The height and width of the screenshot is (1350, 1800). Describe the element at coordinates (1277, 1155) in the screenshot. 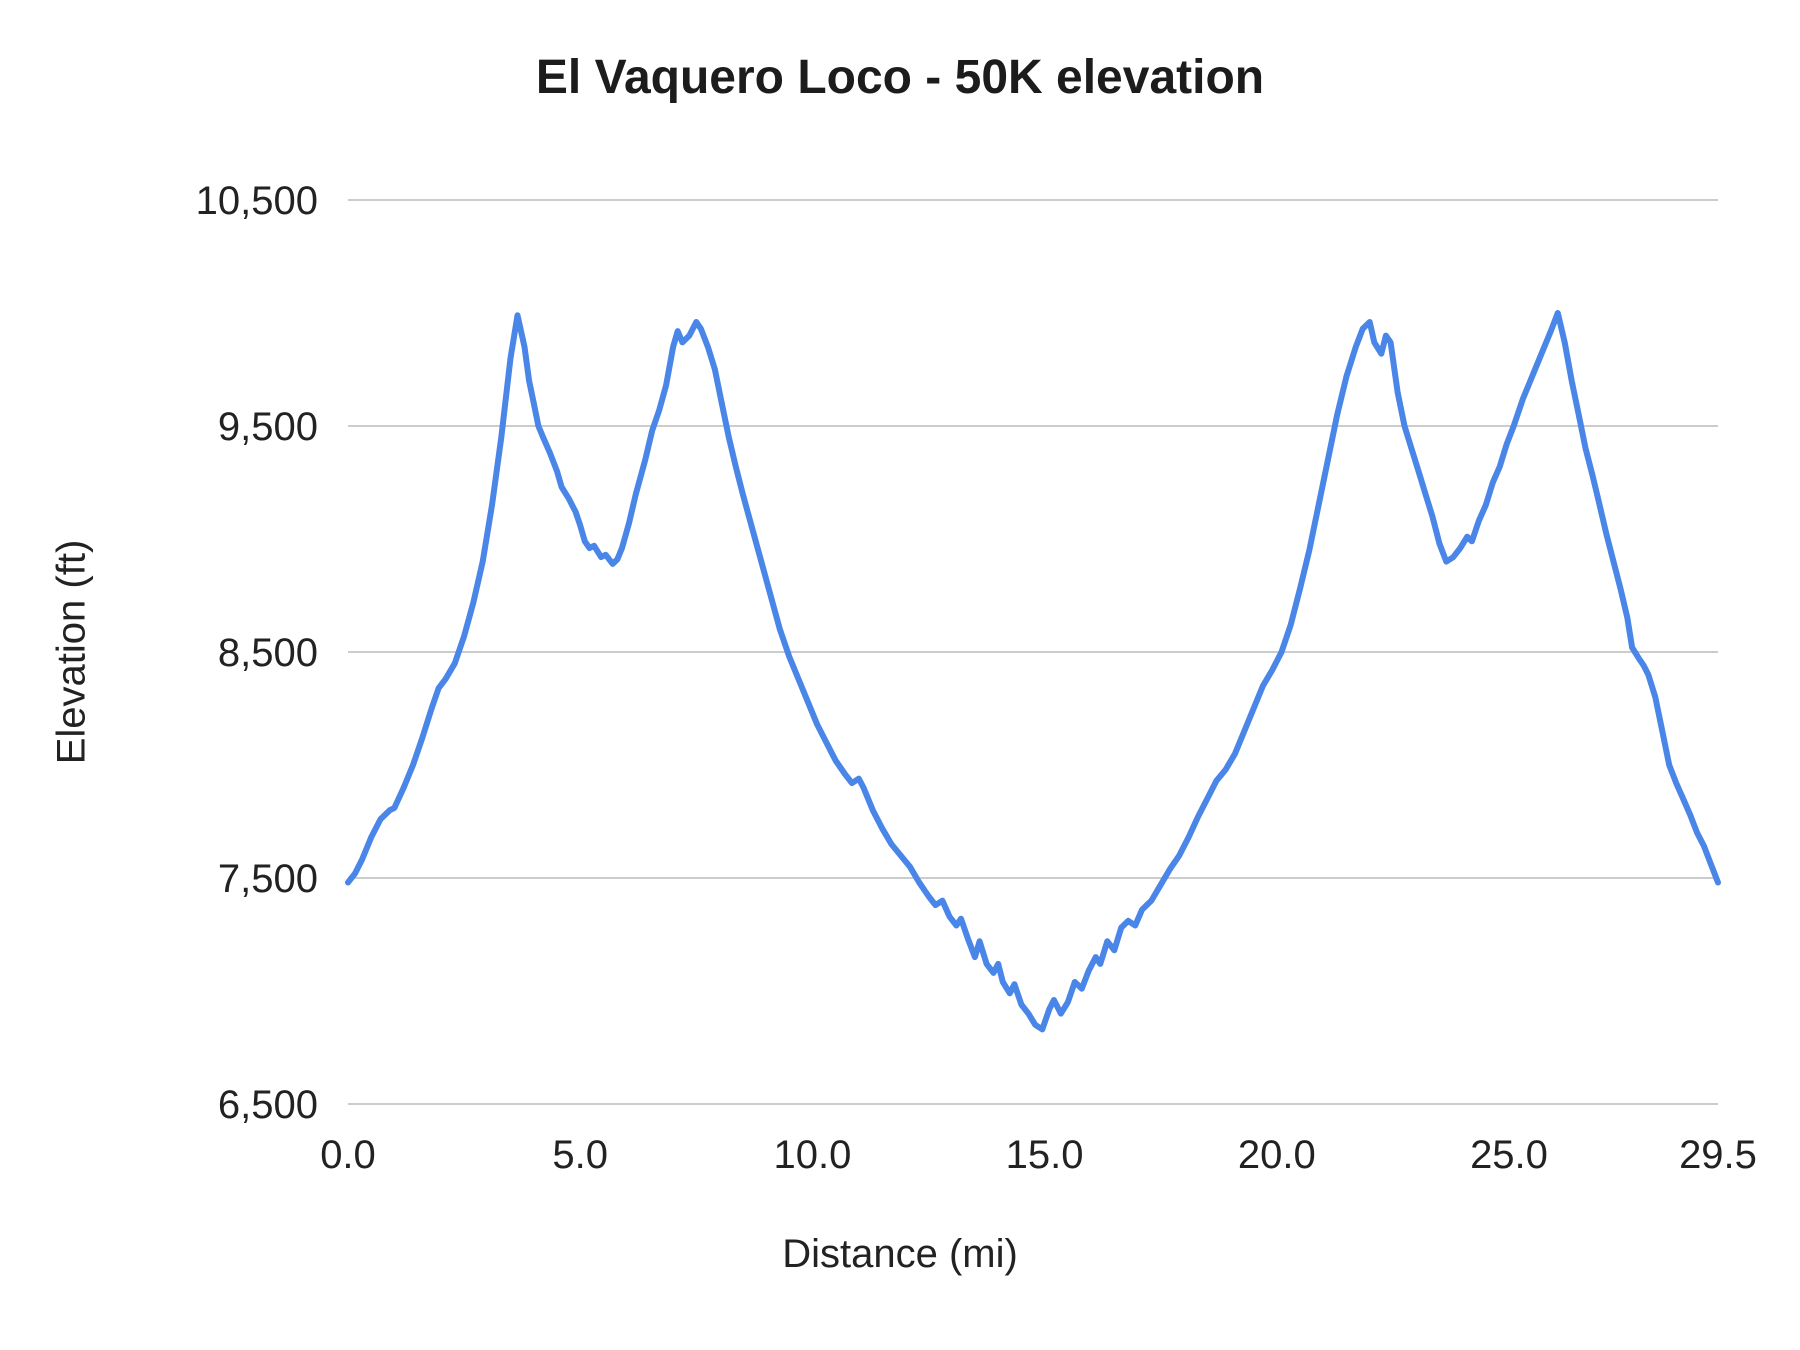

I see `x-tick-label: 20.0` at that location.